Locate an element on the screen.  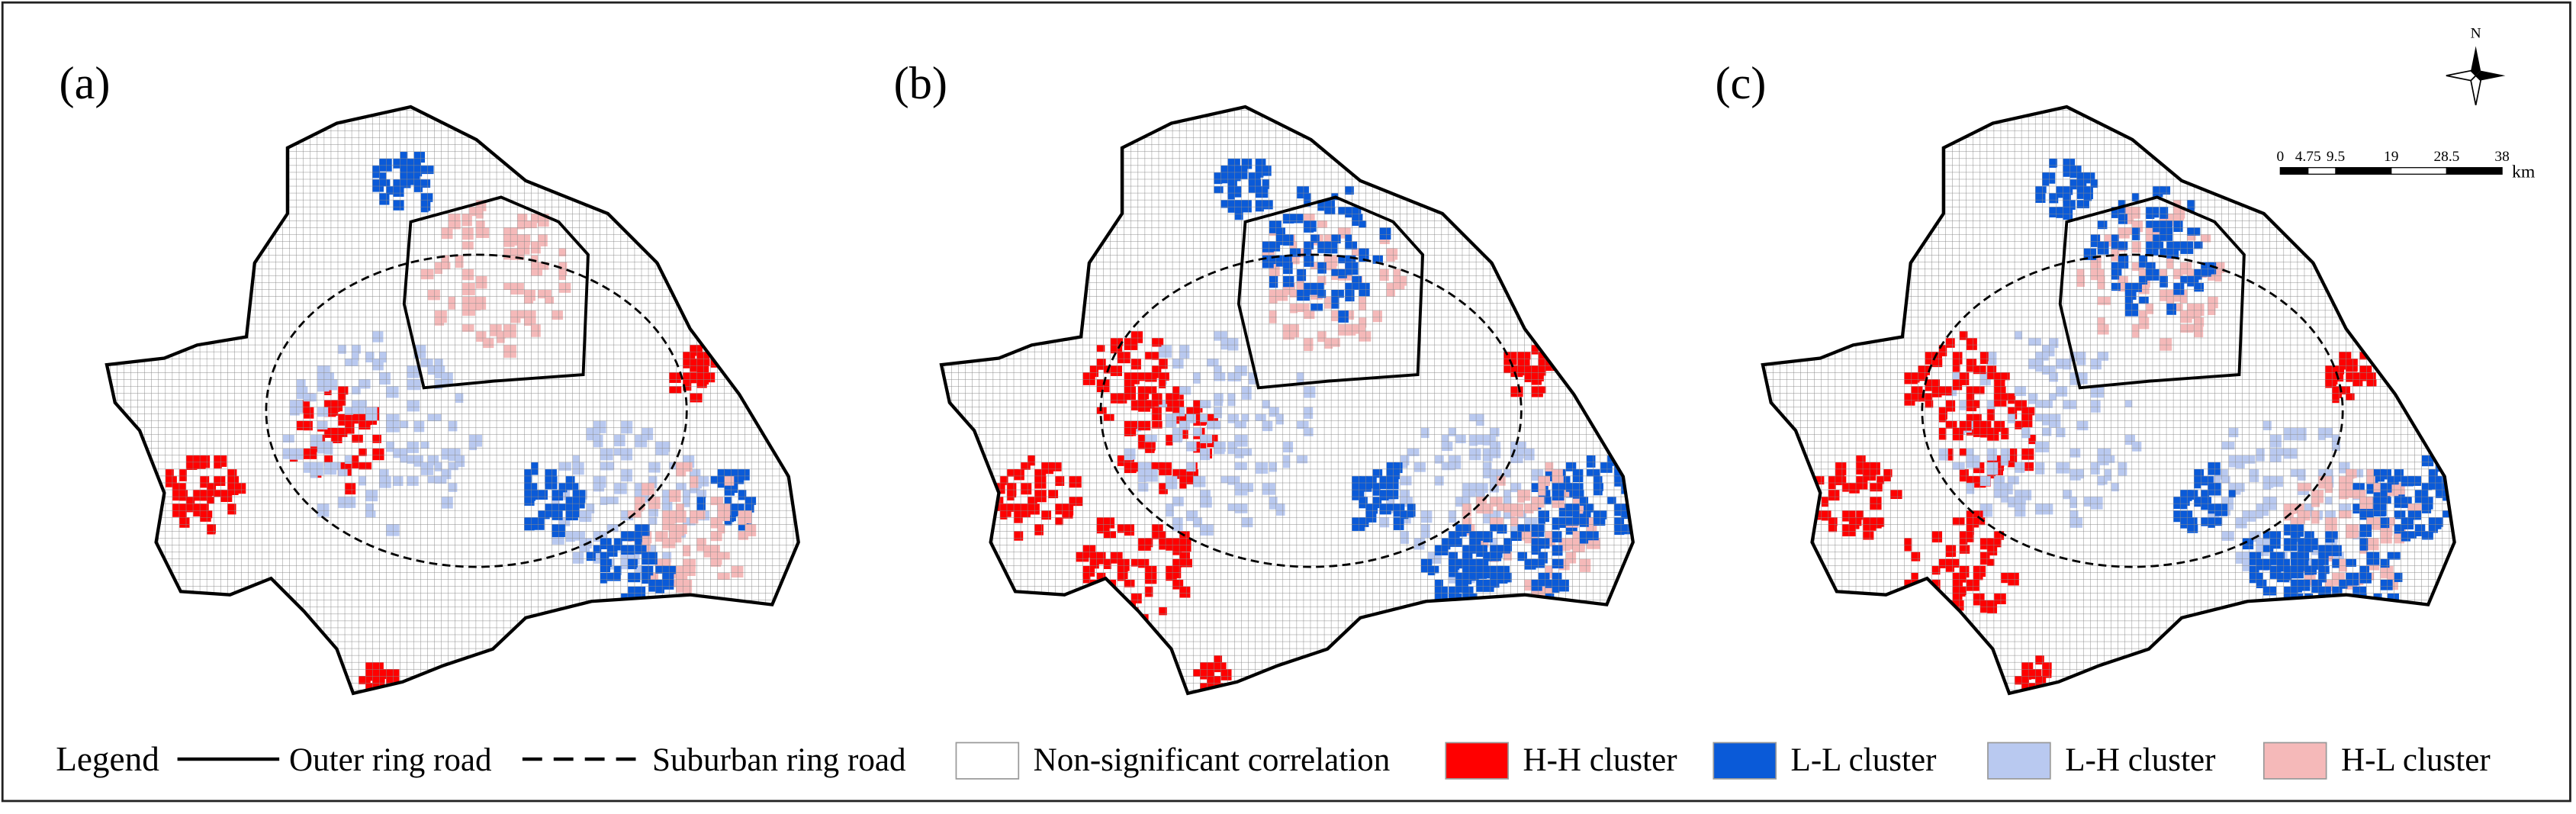
scale-label: 28.5 is located at coordinates (2446, 157).